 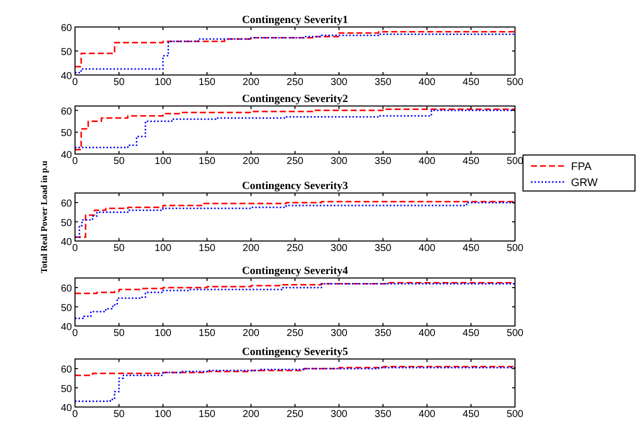 I want to click on chart-title: Contingency Severity1, so click(x=295, y=20).